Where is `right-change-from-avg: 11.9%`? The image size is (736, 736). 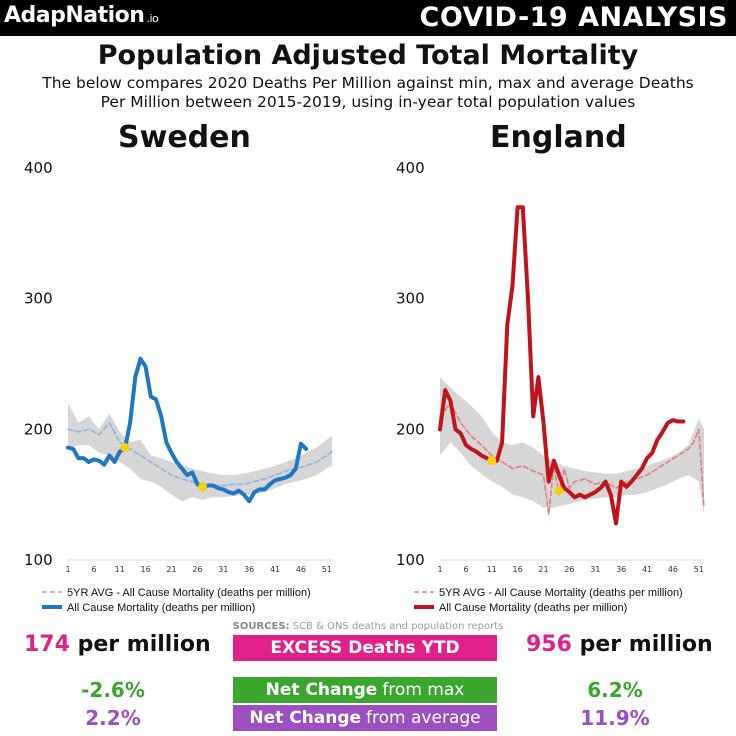
right-change-from-avg: 11.9% is located at coordinates (615, 718).